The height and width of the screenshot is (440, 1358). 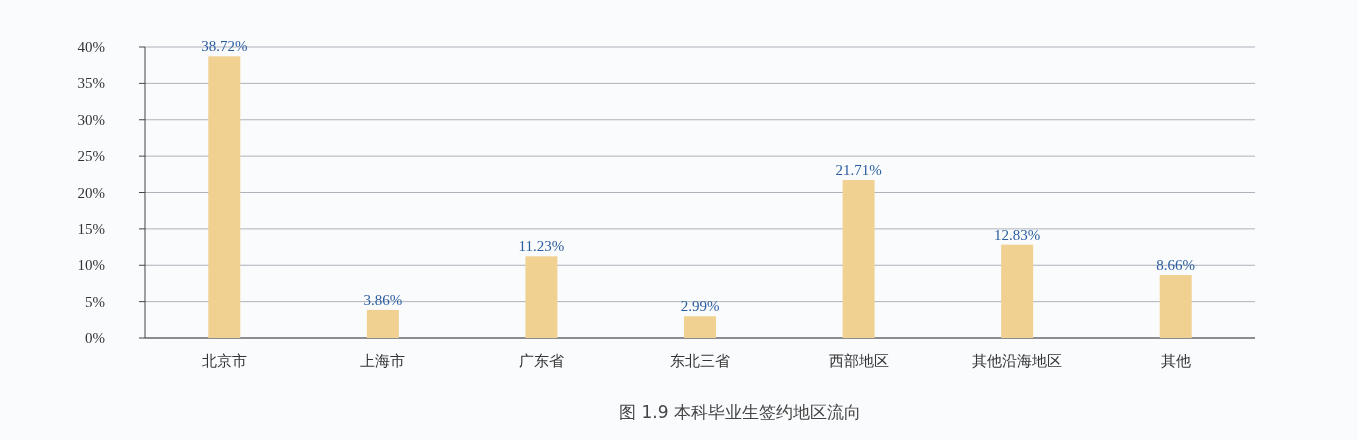 I want to click on data-label: 8.66%, so click(x=1176, y=265).